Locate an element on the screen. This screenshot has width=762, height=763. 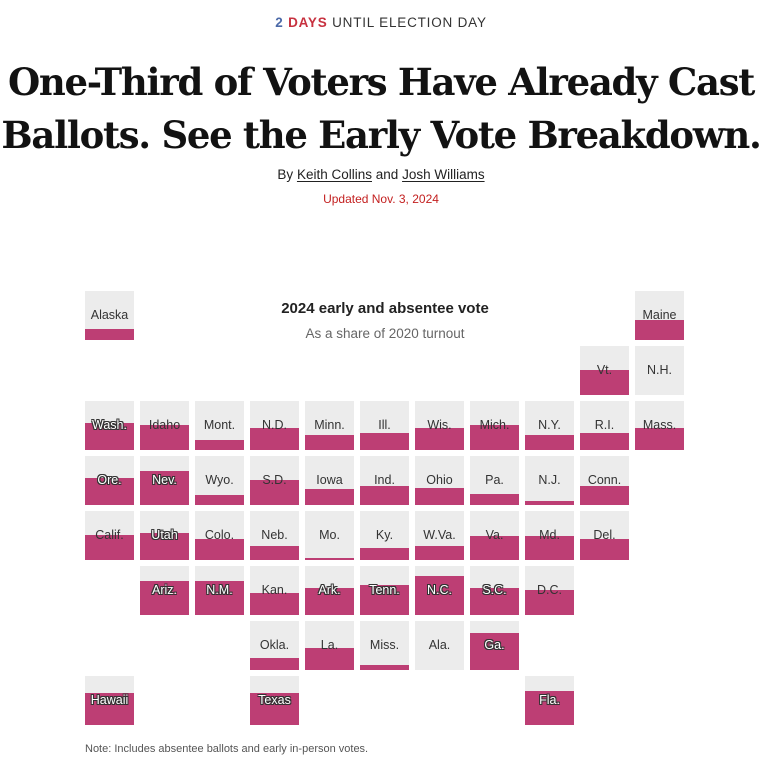
state-tile: S.D. is located at coordinates (274, 480).